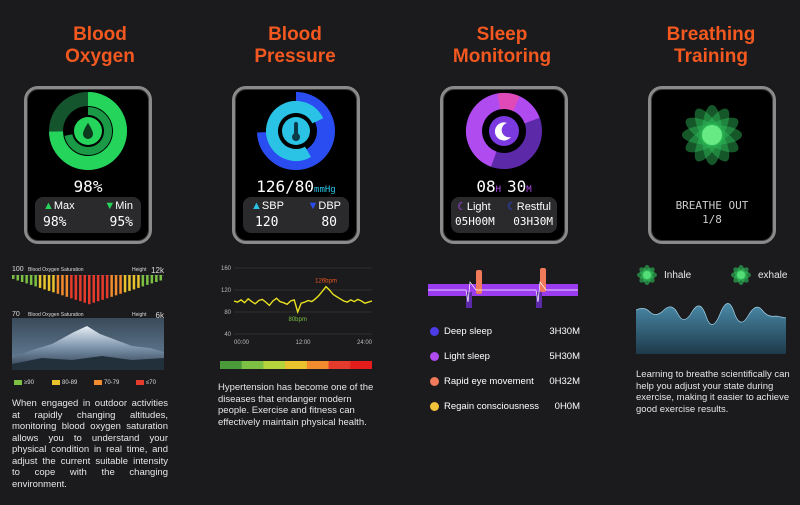 This screenshot has height=505, width=800. Describe the element at coordinates (56, 315) in the screenshot. I see `chart-title: Blood Oxygen Saturation` at that location.